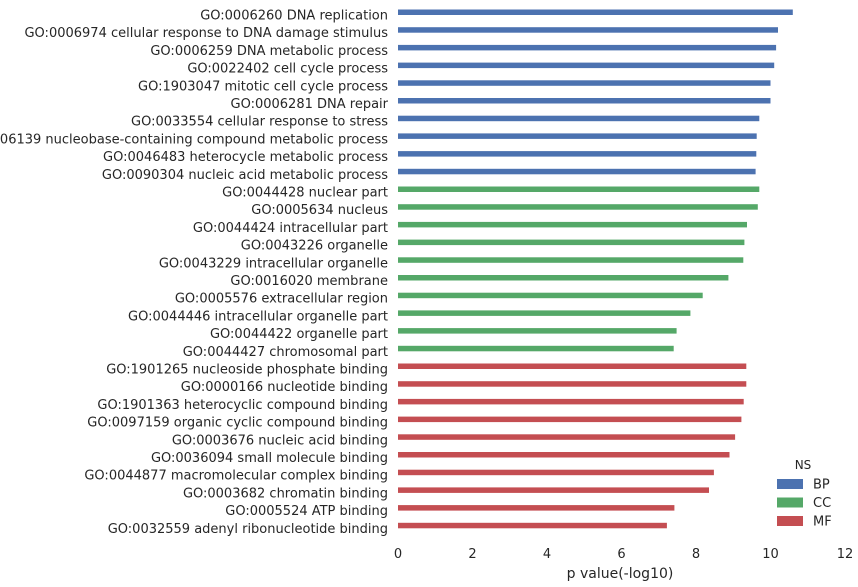 The height and width of the screenshot is (587, 858). Describe the element at coordinates (248, 529) in the screenshot. I see `category-label: GO:0032559 adenyl ribonucleotide binding` at that location.